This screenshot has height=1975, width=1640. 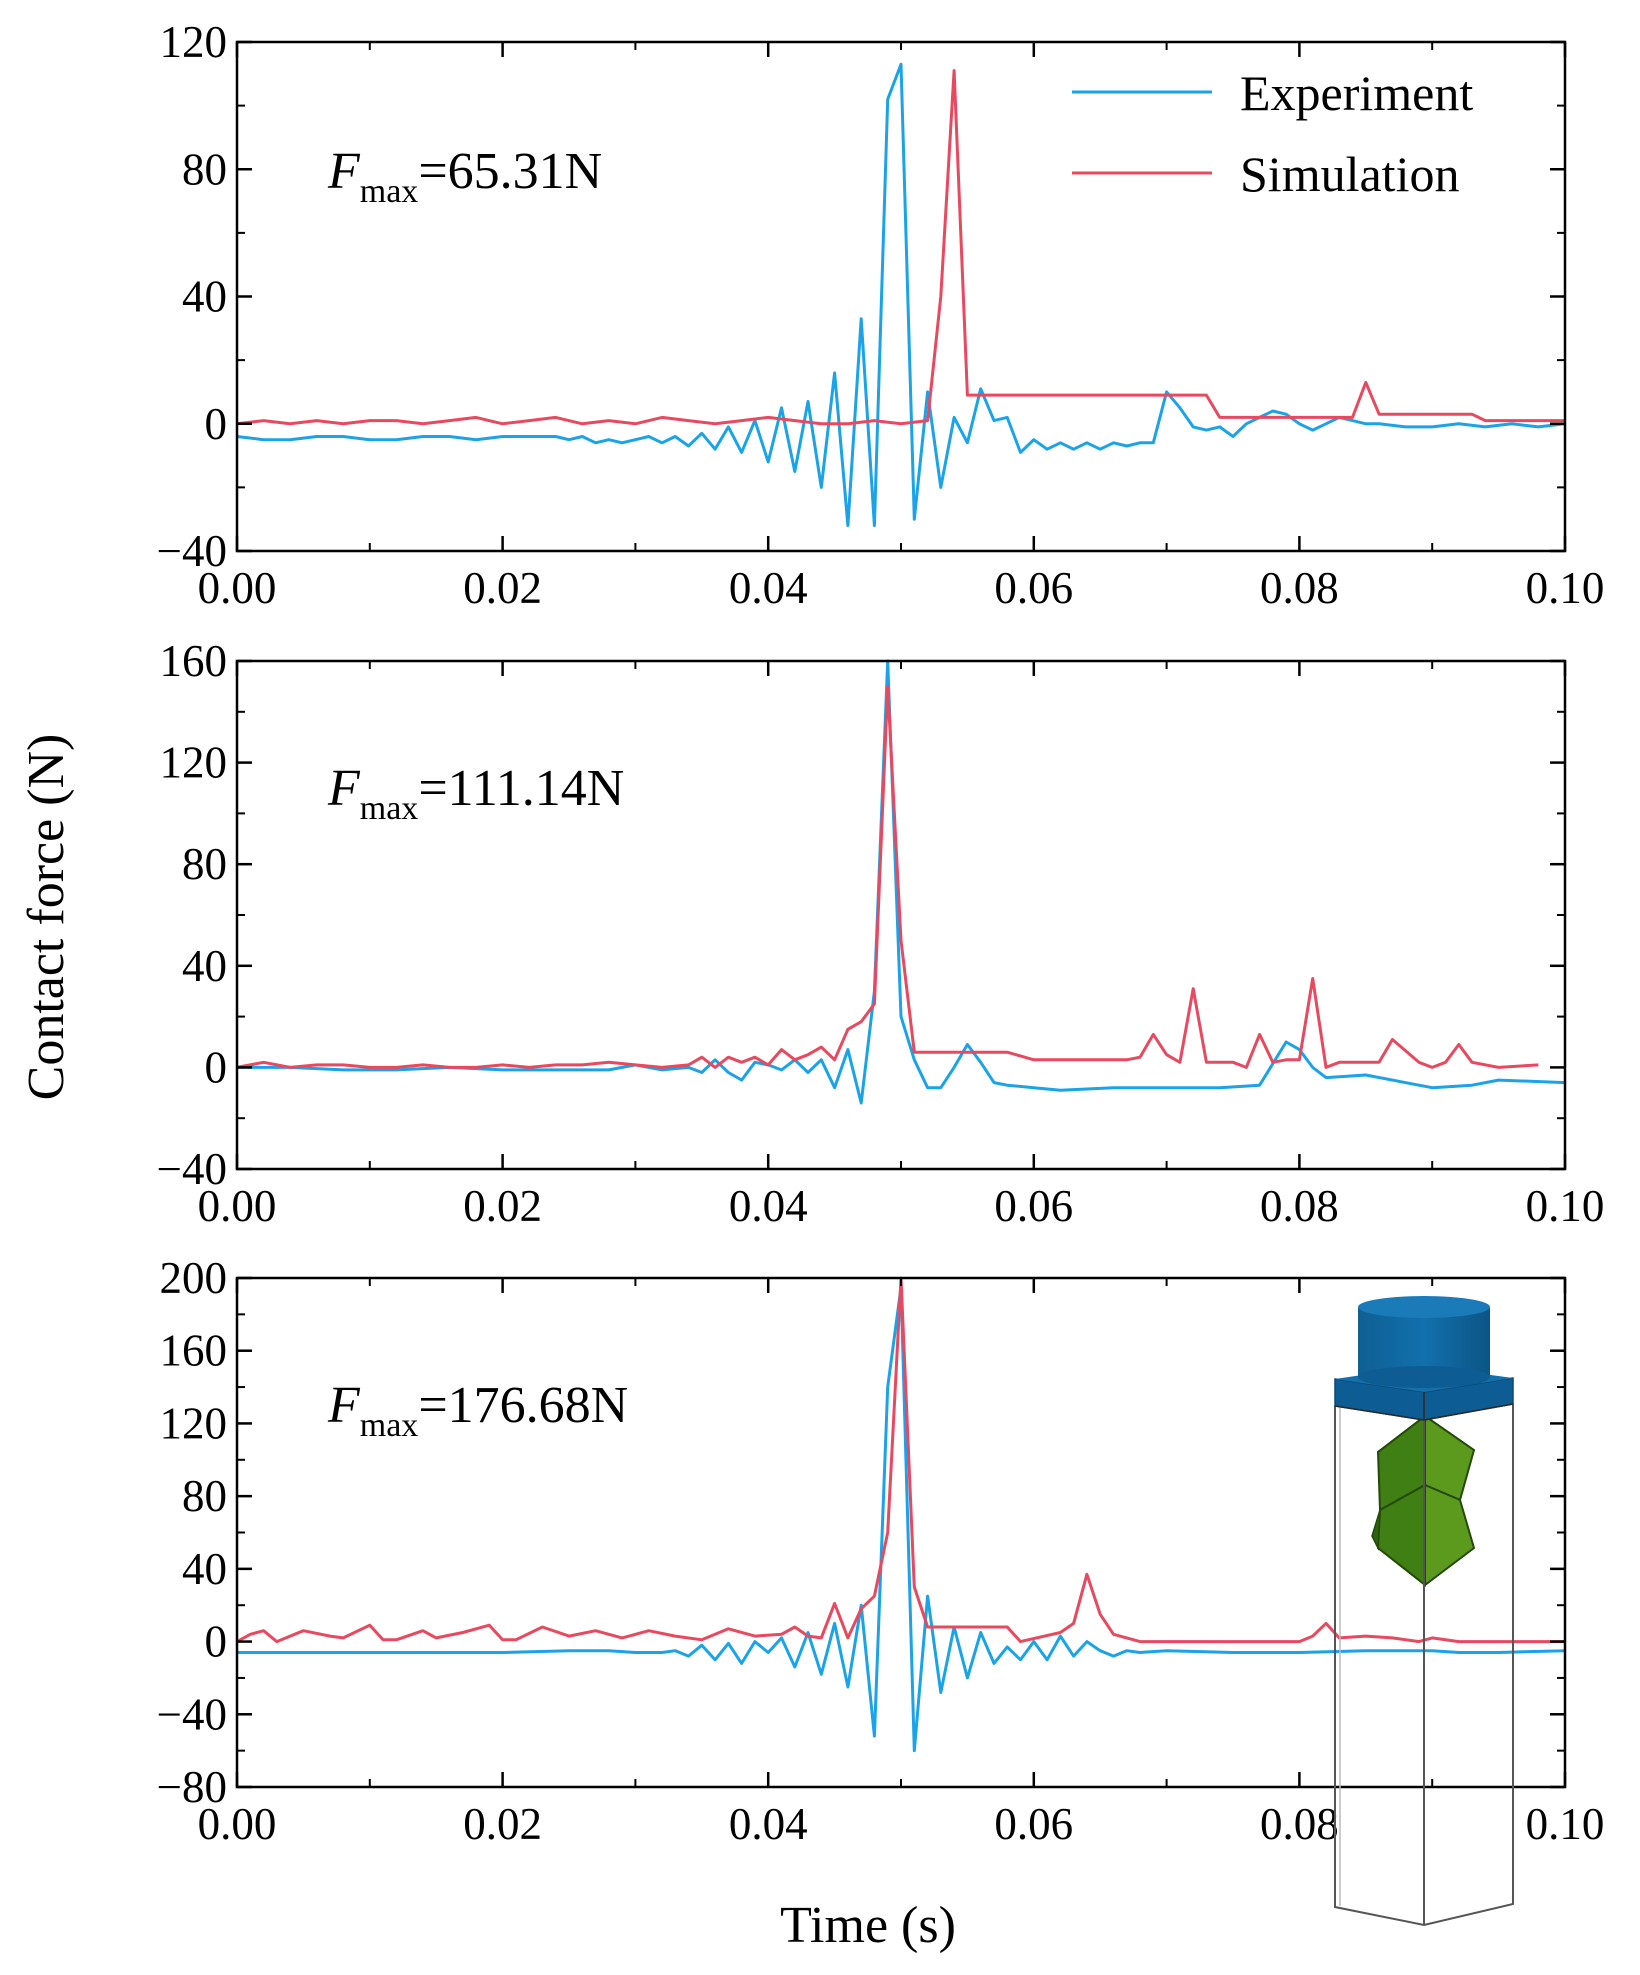 What do you see at coordinates (1349, 174) in the screenshot?
I see `legend-simulation-label: Simulation` at bounding box center [1349, 174].